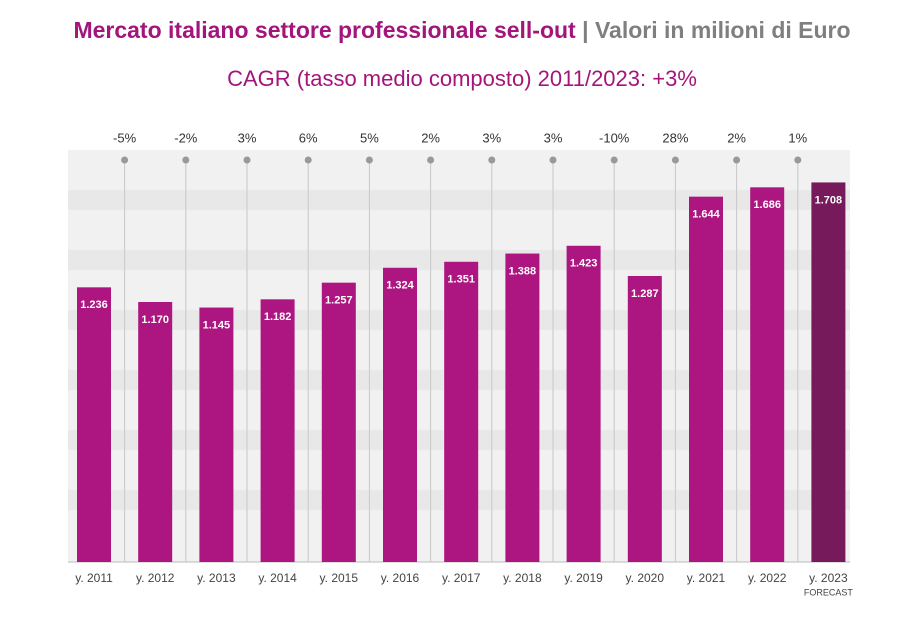 This screenshot has height=623, width=924. I want to click on x-tick-label: y. 2013, so click(216, 578).